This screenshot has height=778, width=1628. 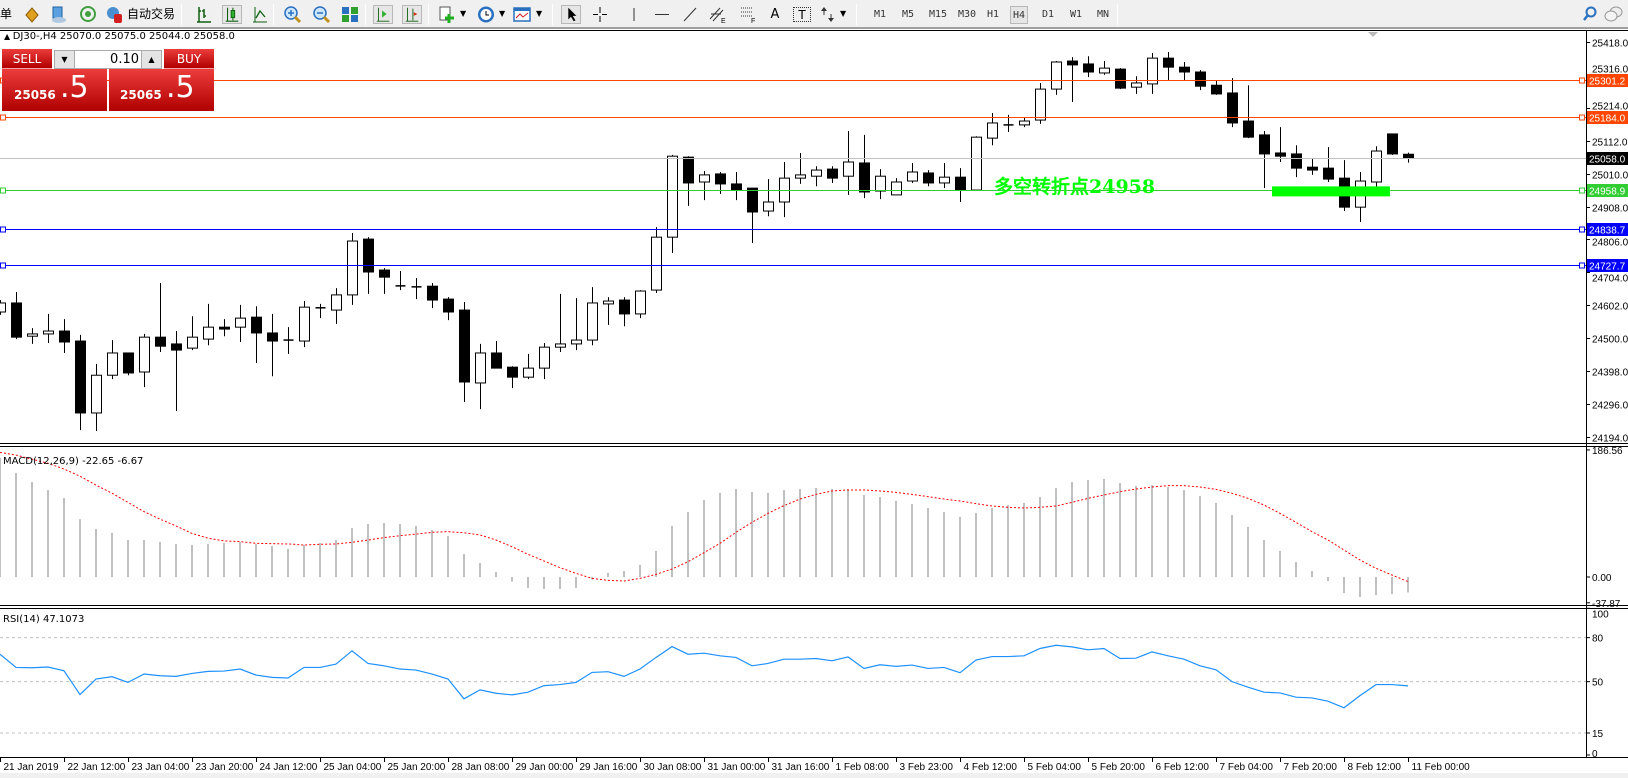 I want to click on sell-label: SELL, so click(x=27, y=59).